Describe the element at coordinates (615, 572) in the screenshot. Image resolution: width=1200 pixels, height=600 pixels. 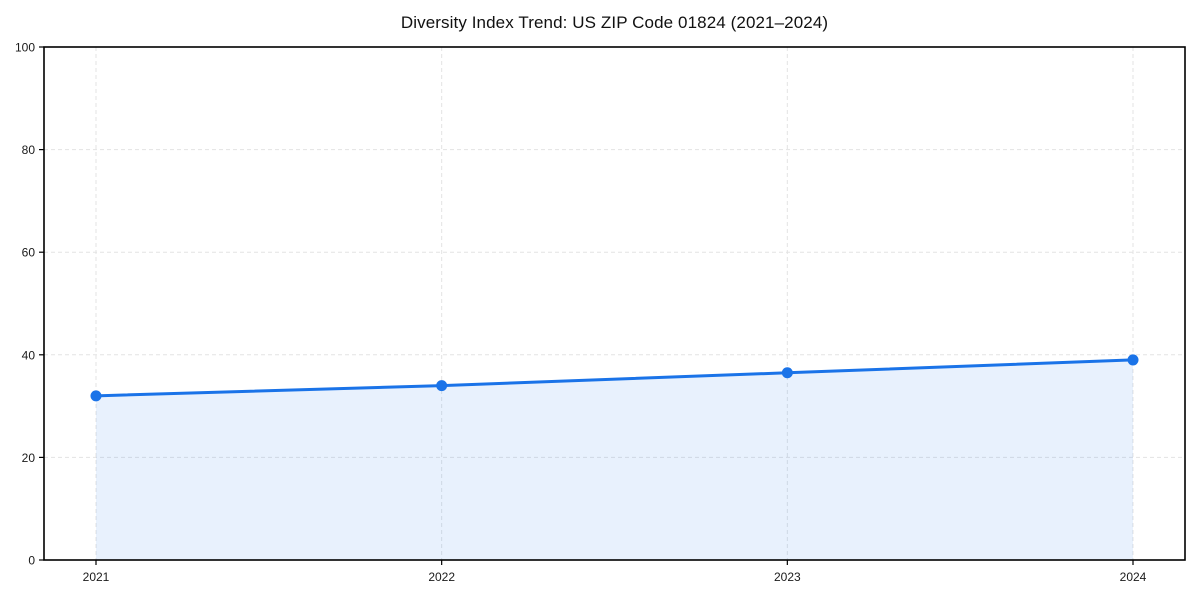
I see `x-axis-ticks: 2021 2022 2023 2024` at that location.